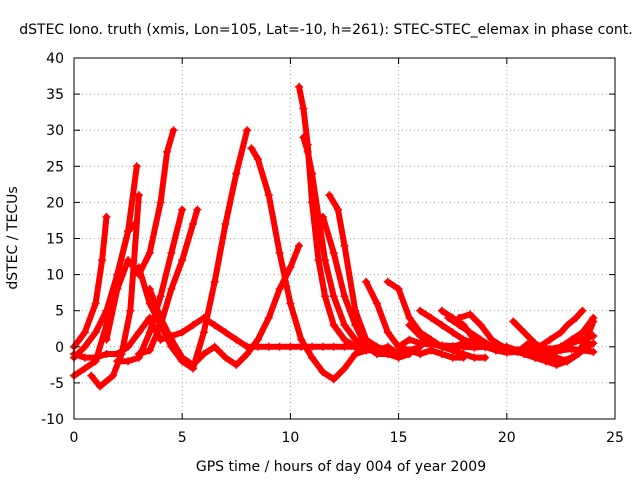 The width and height of the screenshot is (640, 480). What do you see at coordinates (57, 384) in the screenshot?
I see `y-tick-label-1: -5` at bounding box center [57, 384].